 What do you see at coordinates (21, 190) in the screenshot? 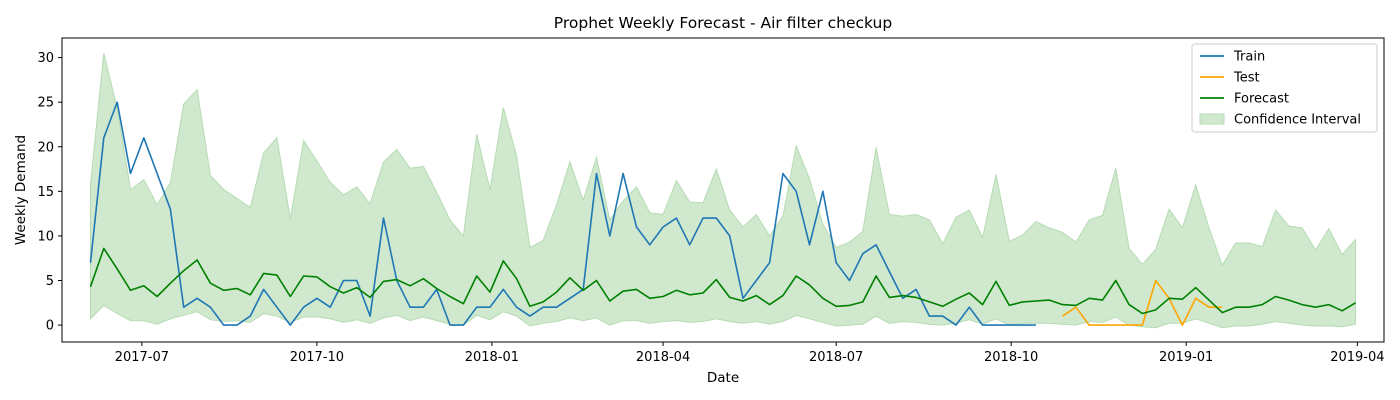
I see `y-axis-label: Weekly Demand` at bounding box center [21, 190].